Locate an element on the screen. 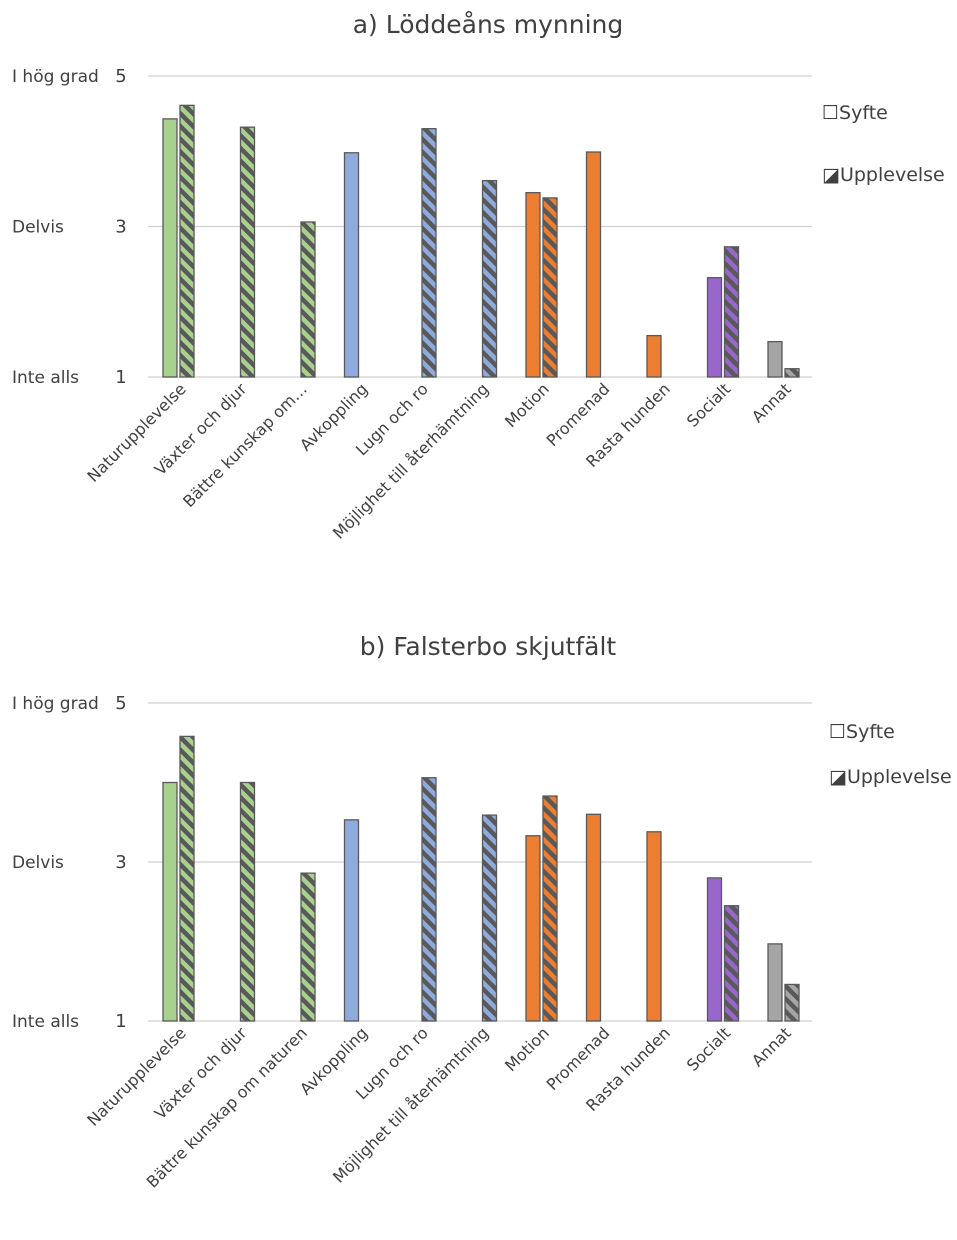  chart-title: b) Falsterbo skjutfält is located at coordinates (488, 646).